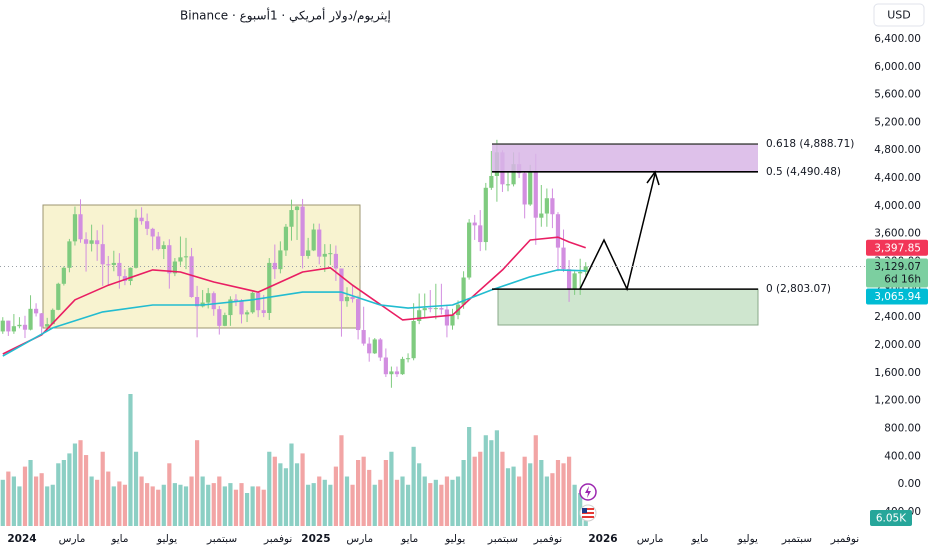  What do you see at coordinates (810, 144) in the screenshot?
I see `fib-label: 0.618 (4,888.71)` at bounding box center [810, 144].